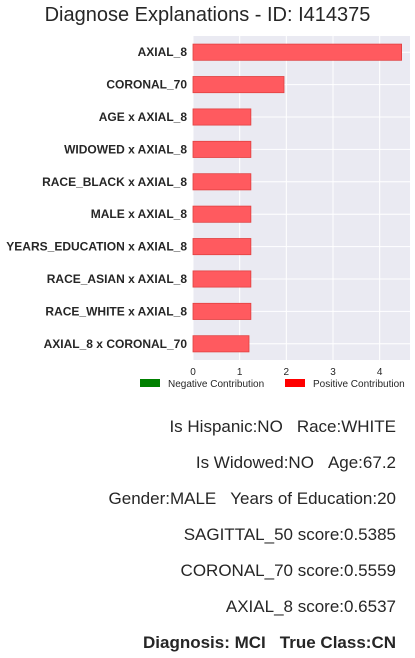 The height and width of the screenshot is (658, 415). I want to click on y-tick-label: MALE x AXIAL_8, so click(139, 214).